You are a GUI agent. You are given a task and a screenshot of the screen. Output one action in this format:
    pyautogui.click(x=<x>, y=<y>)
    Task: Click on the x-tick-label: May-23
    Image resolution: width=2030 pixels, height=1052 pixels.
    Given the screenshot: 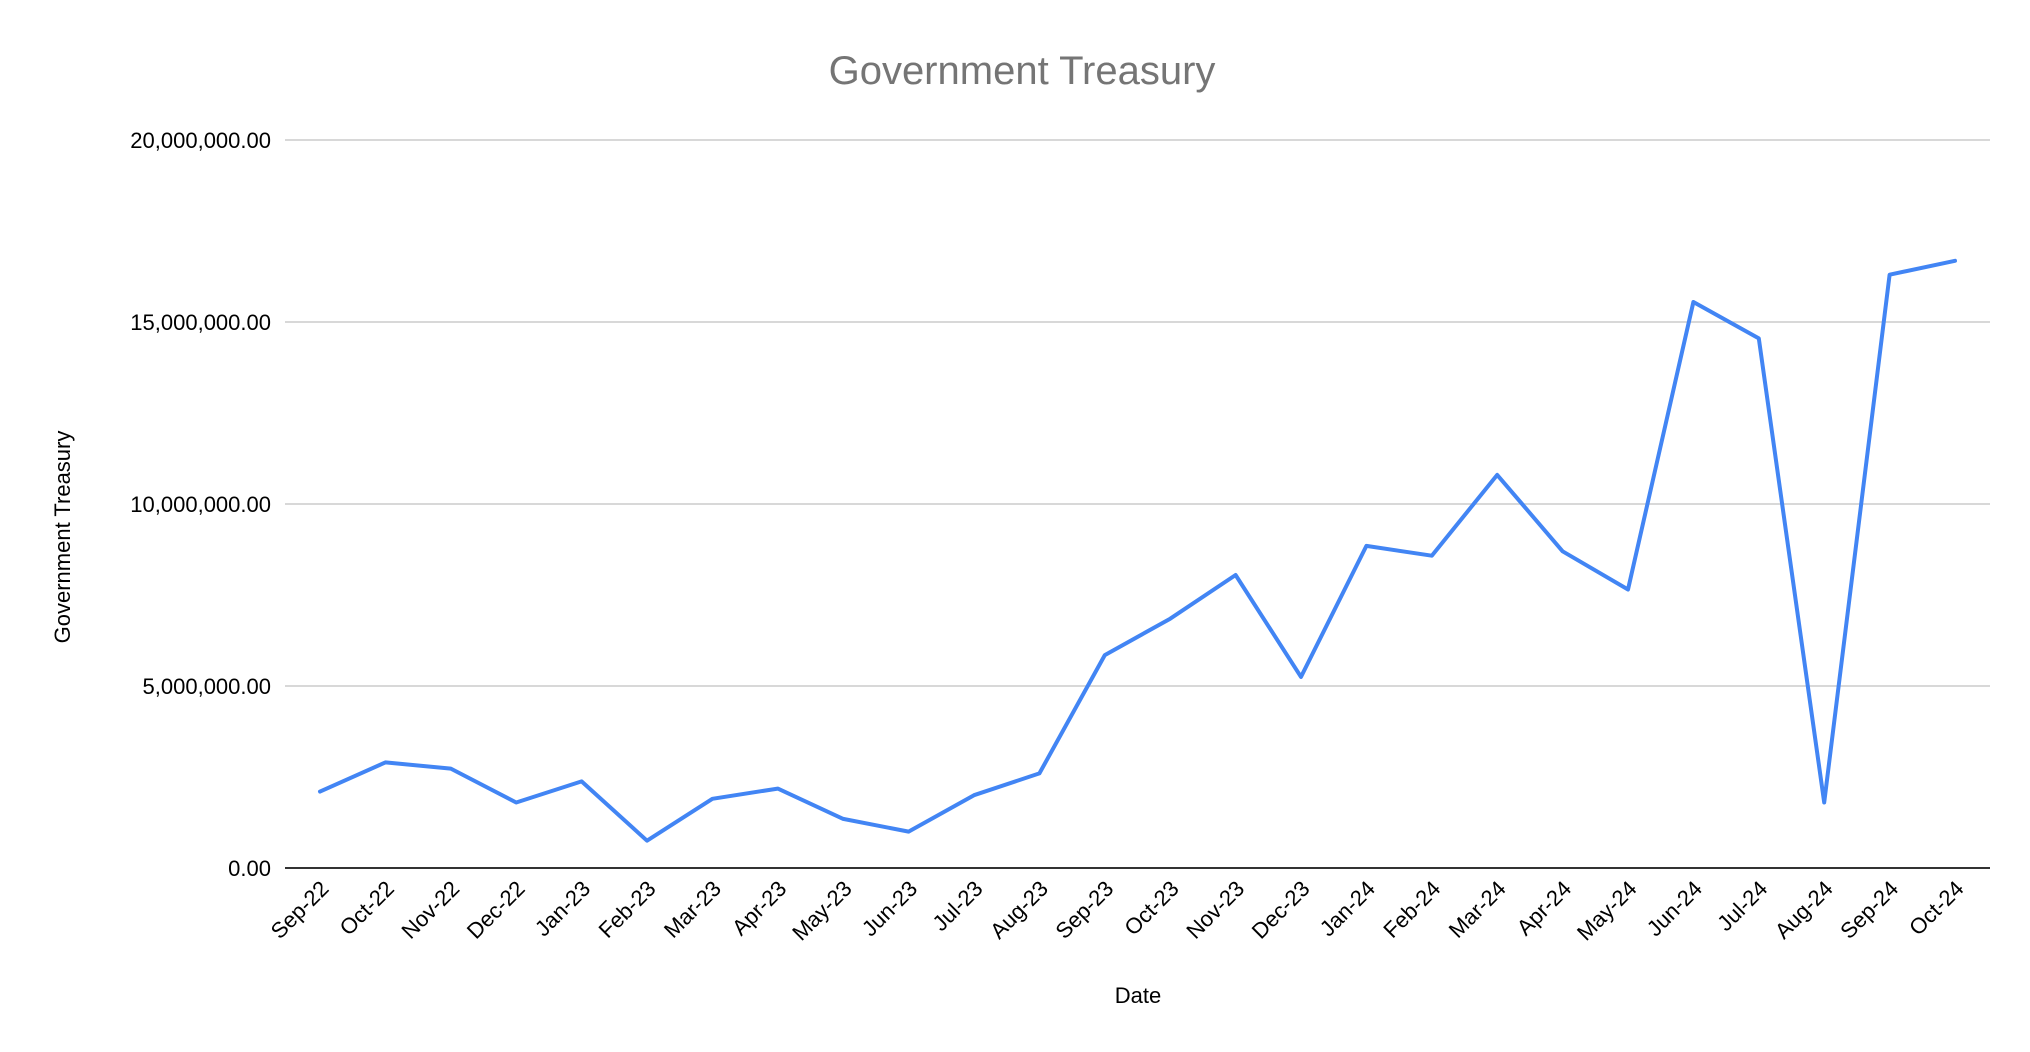 What is the action you would take?
    pyautogui.click(x=822, y=911)
    